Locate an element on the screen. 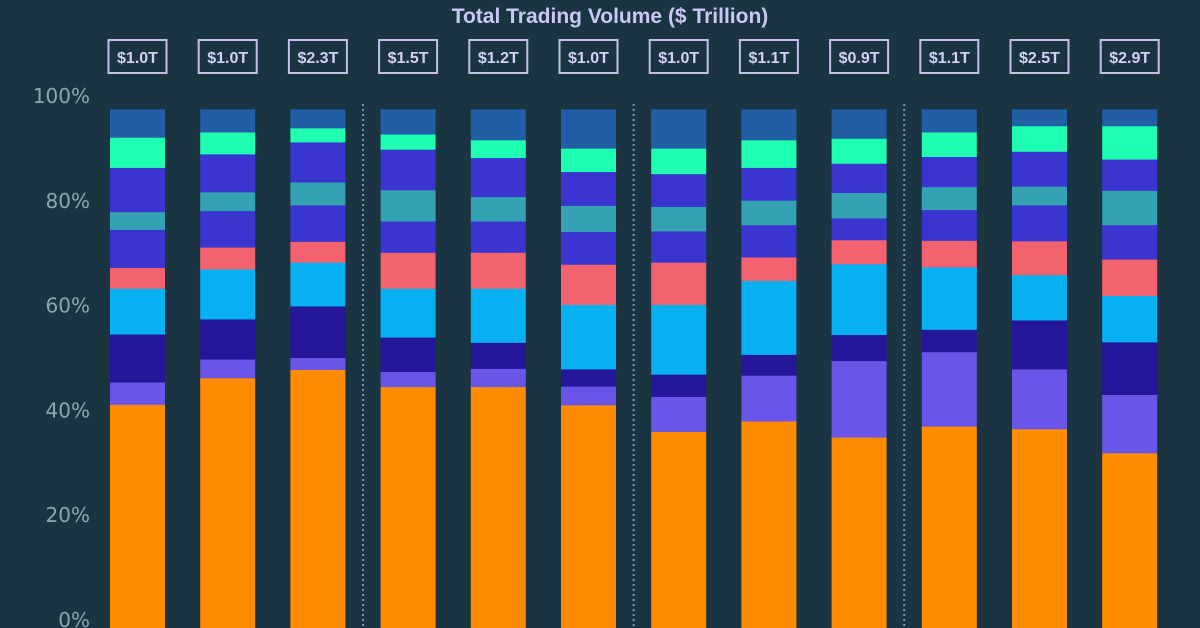 This screenshot has width=1200, height=628. total-label: $1.5T is located at coordinates (408, 56).